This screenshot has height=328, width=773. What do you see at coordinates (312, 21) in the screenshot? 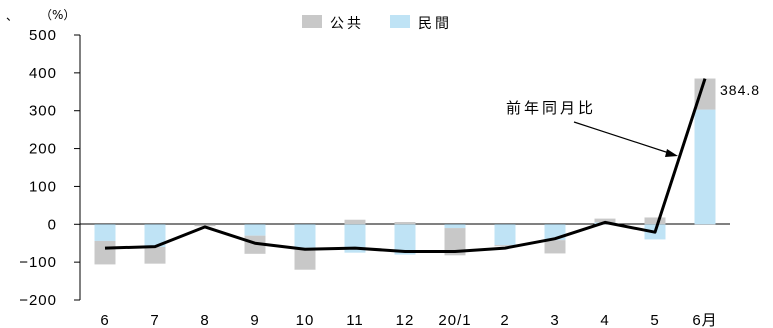
I see `legend-swatch-public` at bounding box center [312, 21].